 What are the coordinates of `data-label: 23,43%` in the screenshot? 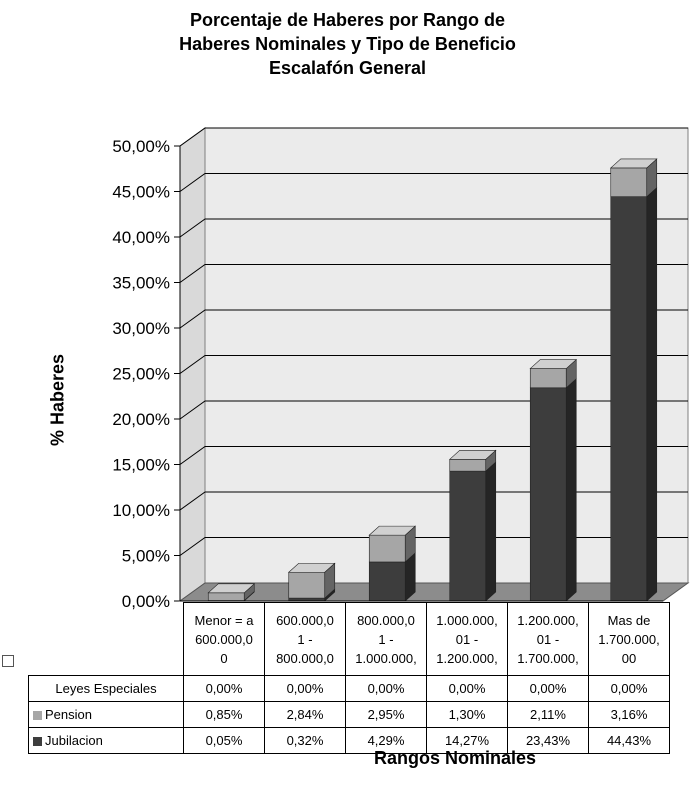 It's located at (548, 740).